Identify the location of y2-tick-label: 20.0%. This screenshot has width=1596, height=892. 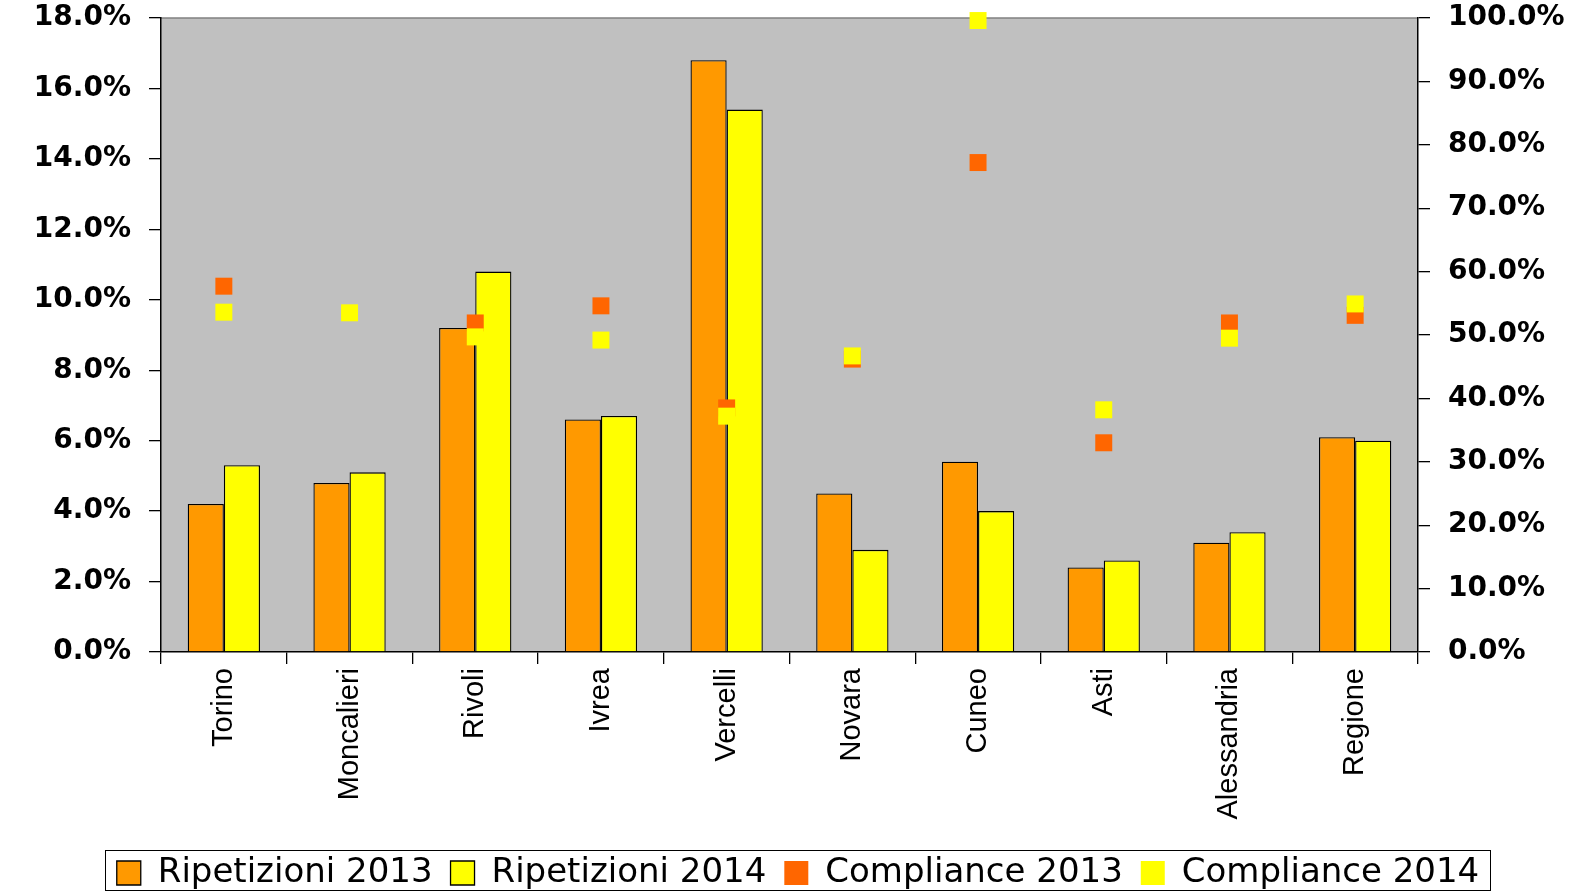
(1497, 523).